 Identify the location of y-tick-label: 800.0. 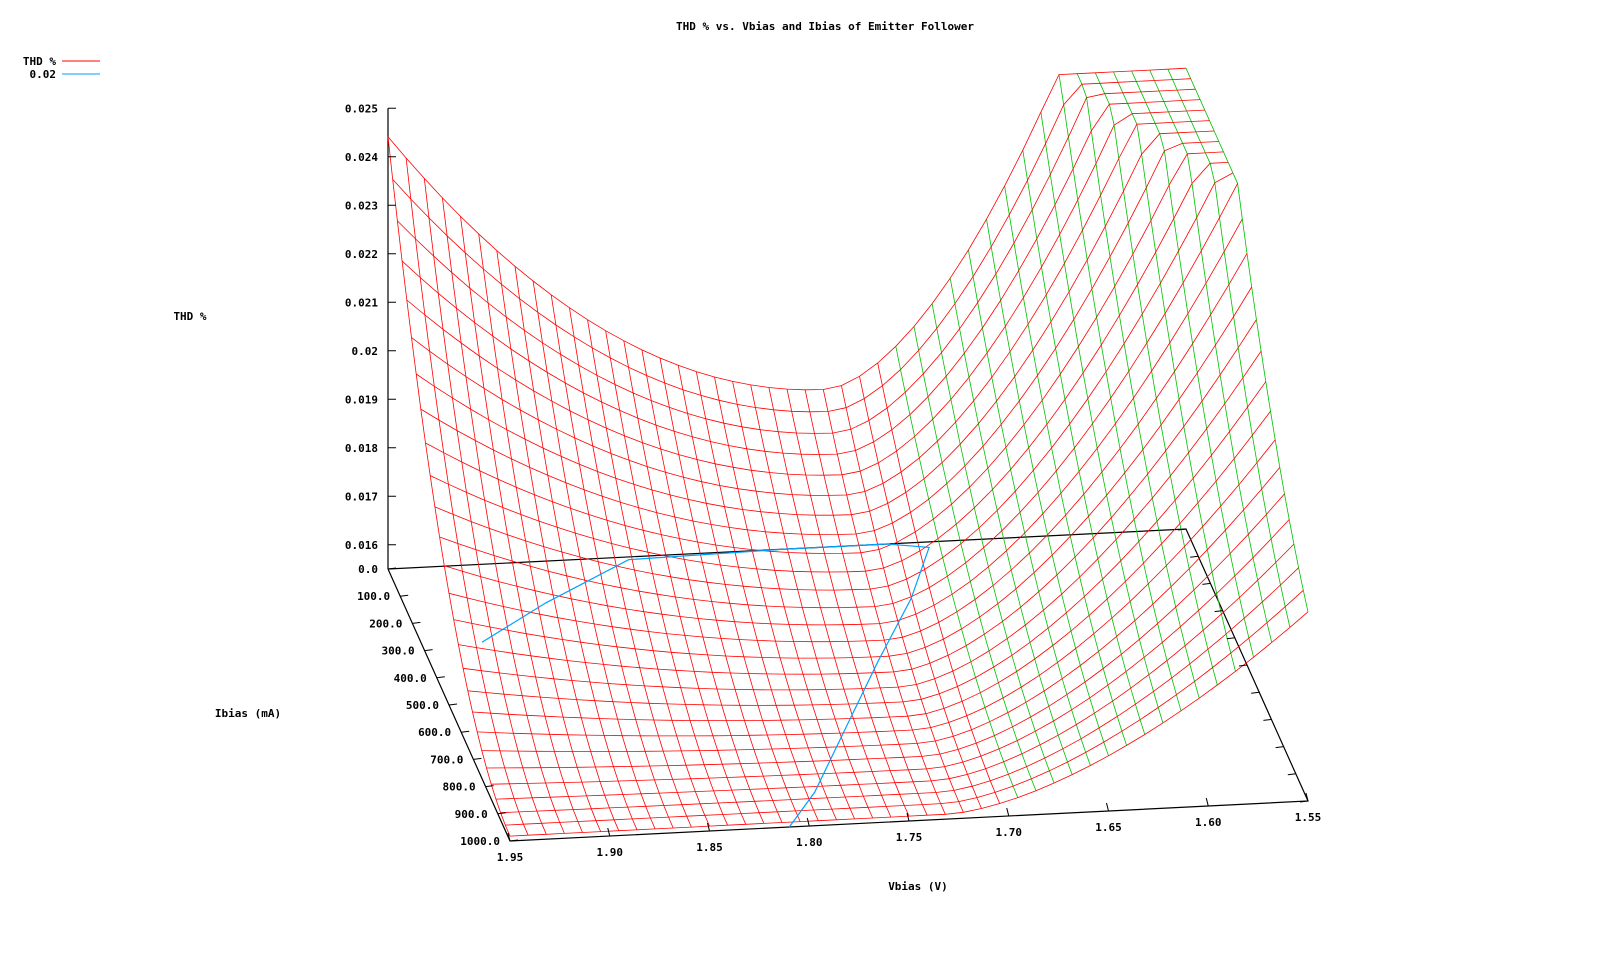
(458, 787).